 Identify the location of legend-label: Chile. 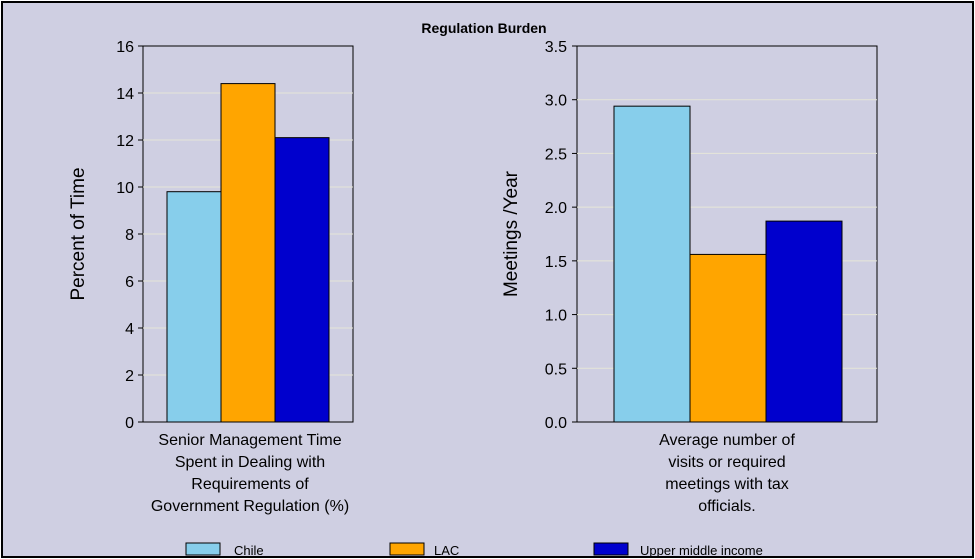
(249, 550).